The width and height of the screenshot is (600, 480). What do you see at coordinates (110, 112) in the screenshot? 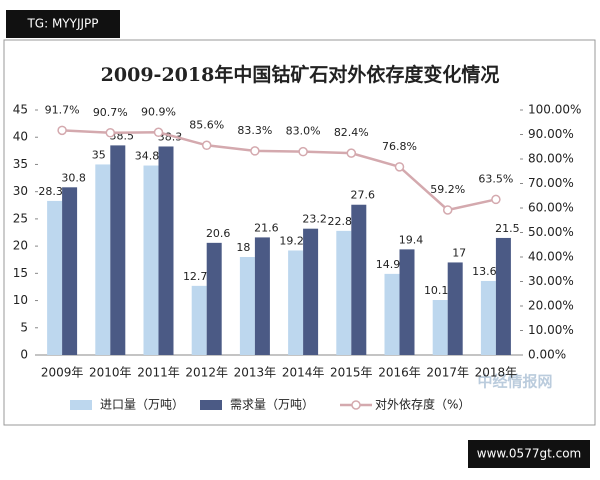
I see `data-label: 90.7%` at bounding box center [110, 112].